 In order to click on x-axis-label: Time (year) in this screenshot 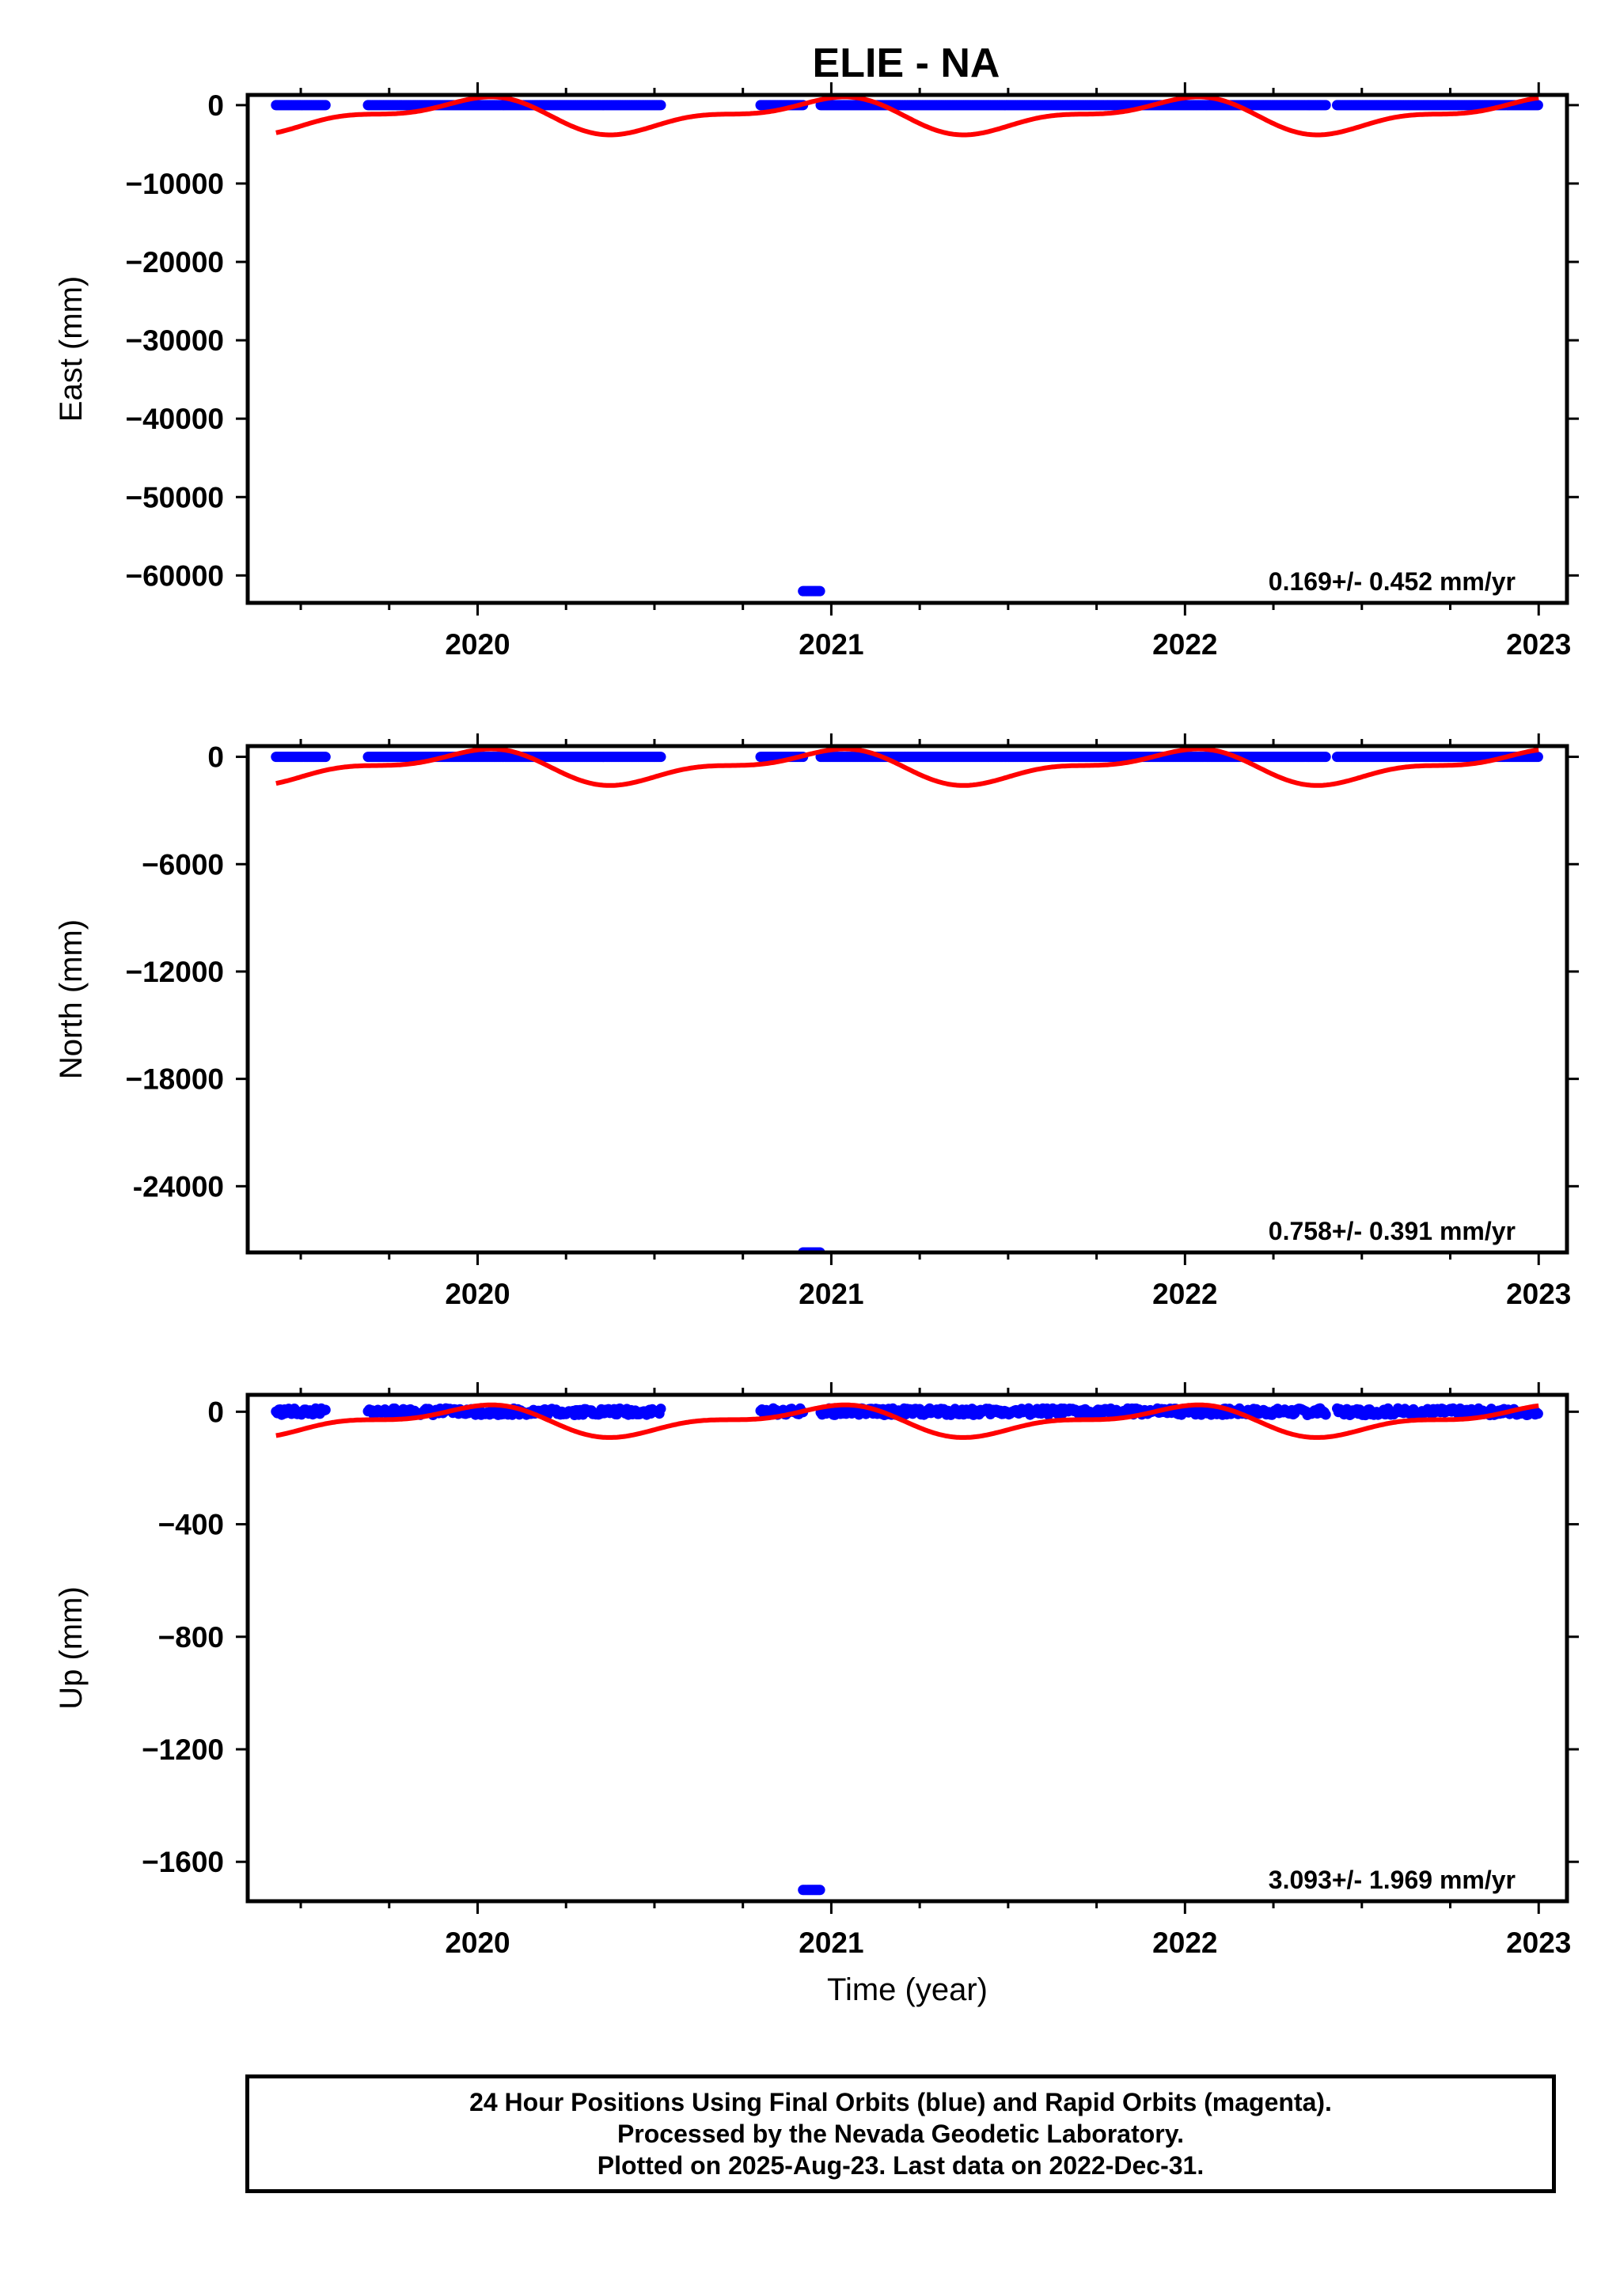, I will do `click(907, 1989)`.